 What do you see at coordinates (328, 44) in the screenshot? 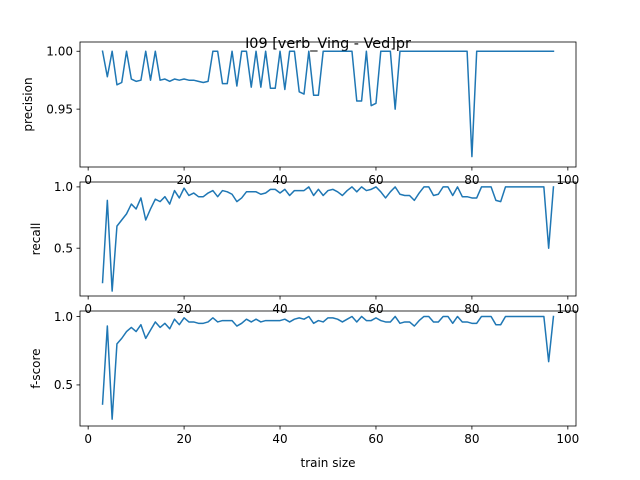
I see `chart-title: I09 [verb_Ving - Ved]pr` at bounding box center [328, 44].